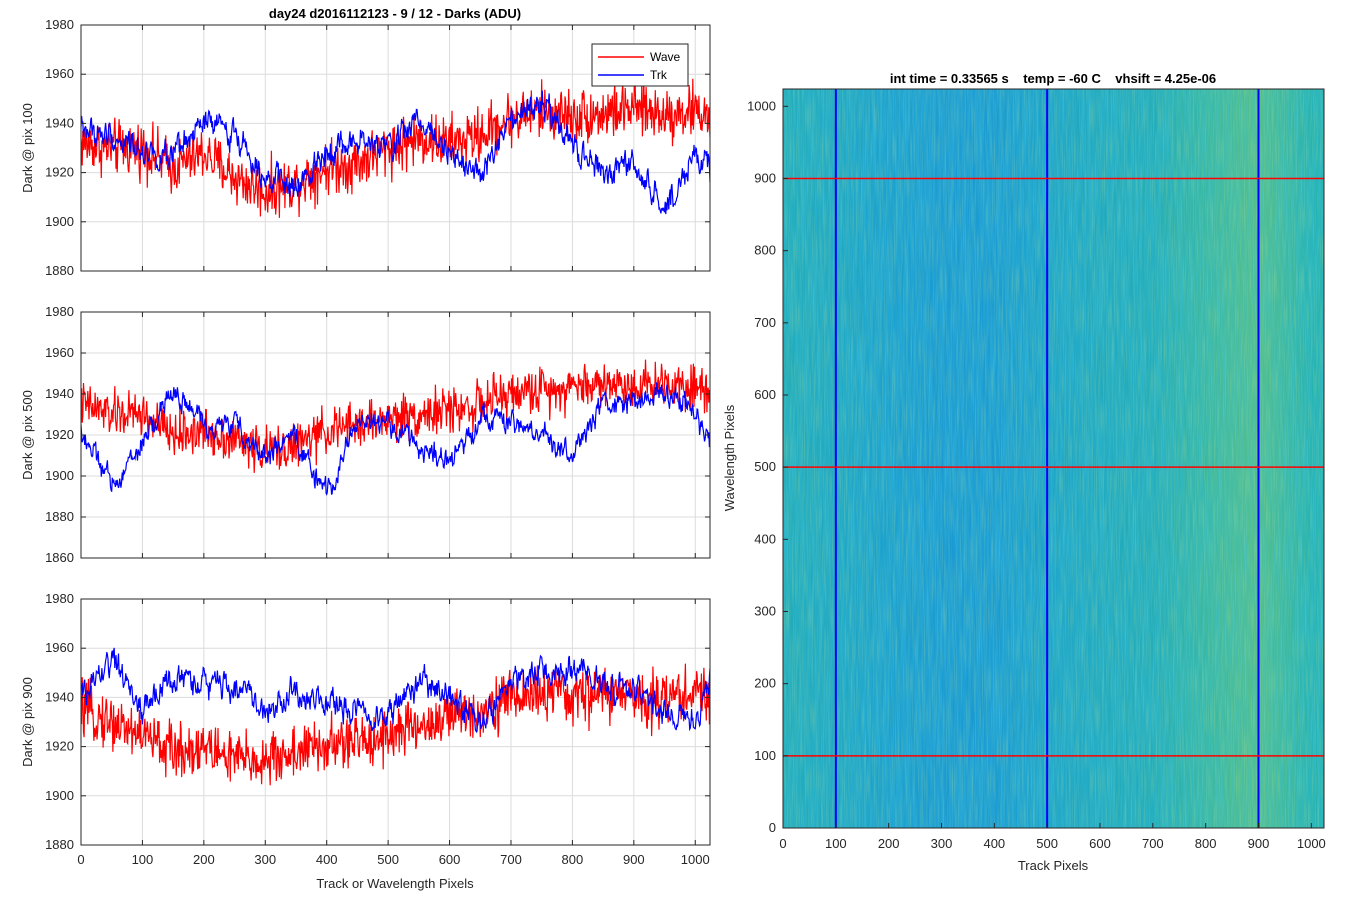 This screenshot has height=900, width=1350. What do you see at coordinates (1311, 843) in the screenshot?
I see `heatmap-x-tick-label: 1000` at bounding box center [1311, 843].